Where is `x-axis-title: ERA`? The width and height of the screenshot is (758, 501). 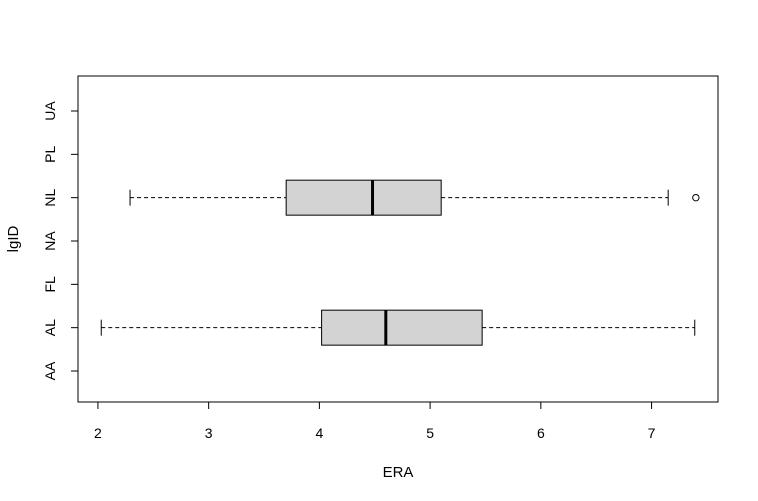 x-axis-title: ERA is located at coordinates (398, 472).